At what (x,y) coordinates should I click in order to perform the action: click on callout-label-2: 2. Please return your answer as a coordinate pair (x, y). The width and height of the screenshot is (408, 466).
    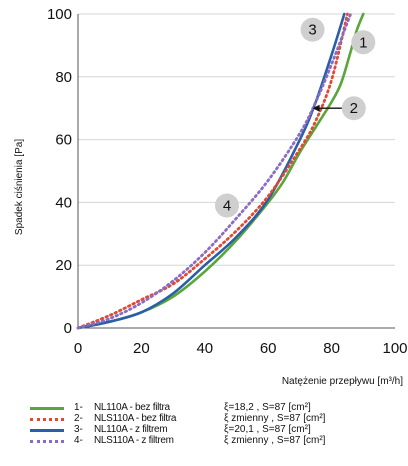
    Looking at the image, I should click on (354, 108).